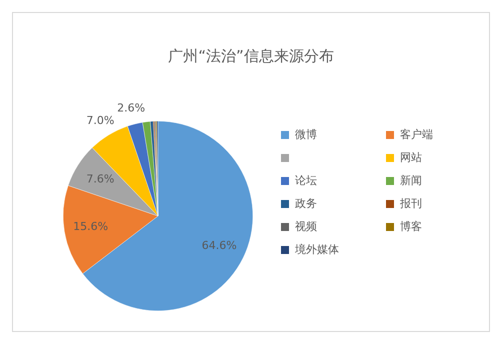 This screenshot has height=362, width=500. What do you see at coordinates (411, 180) in the screenshot?
I see `legend-label: 新闻` at bounding box center [411, 180].